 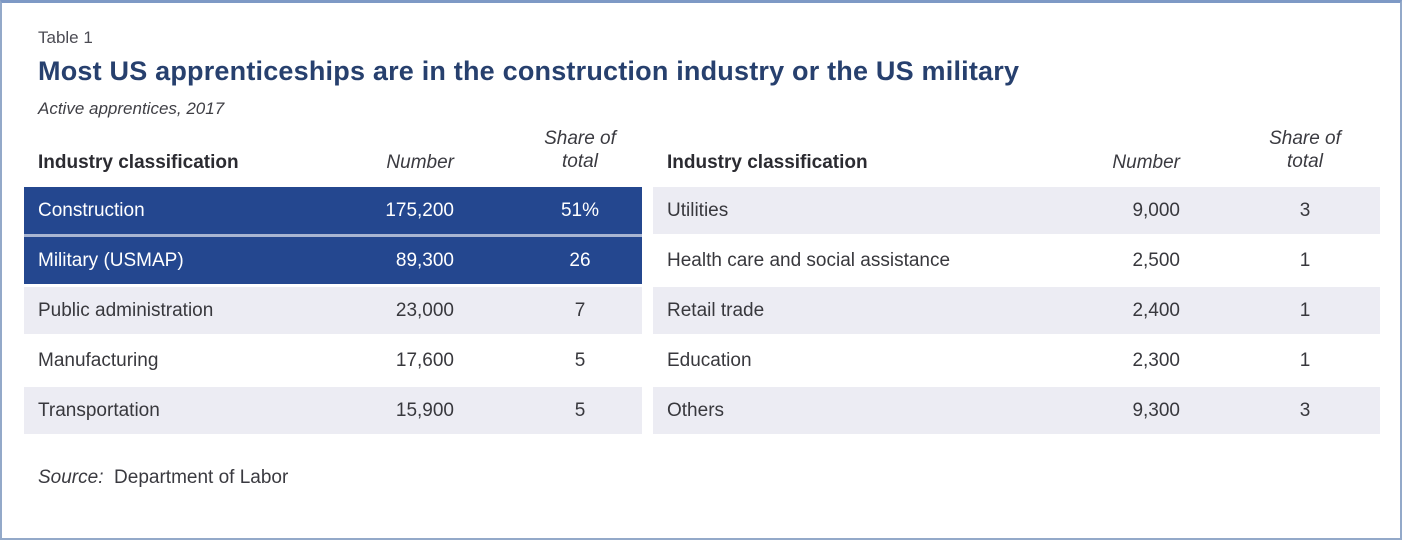 What do you see at coordinates (1016, 210) in the screenshot?
I see `table-row: Utilities 9,000 3` at bounding box center [1016, 210].